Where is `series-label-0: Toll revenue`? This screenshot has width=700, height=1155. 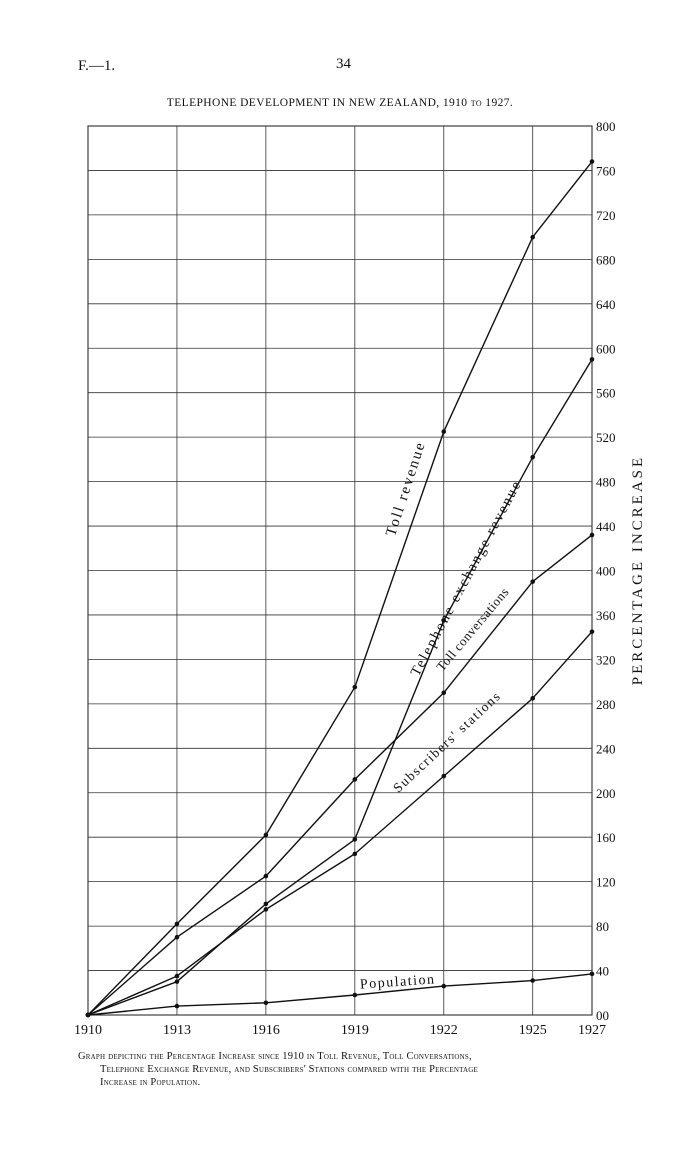
series-label-0: Toll revenue is located at coordinates (406, 488).